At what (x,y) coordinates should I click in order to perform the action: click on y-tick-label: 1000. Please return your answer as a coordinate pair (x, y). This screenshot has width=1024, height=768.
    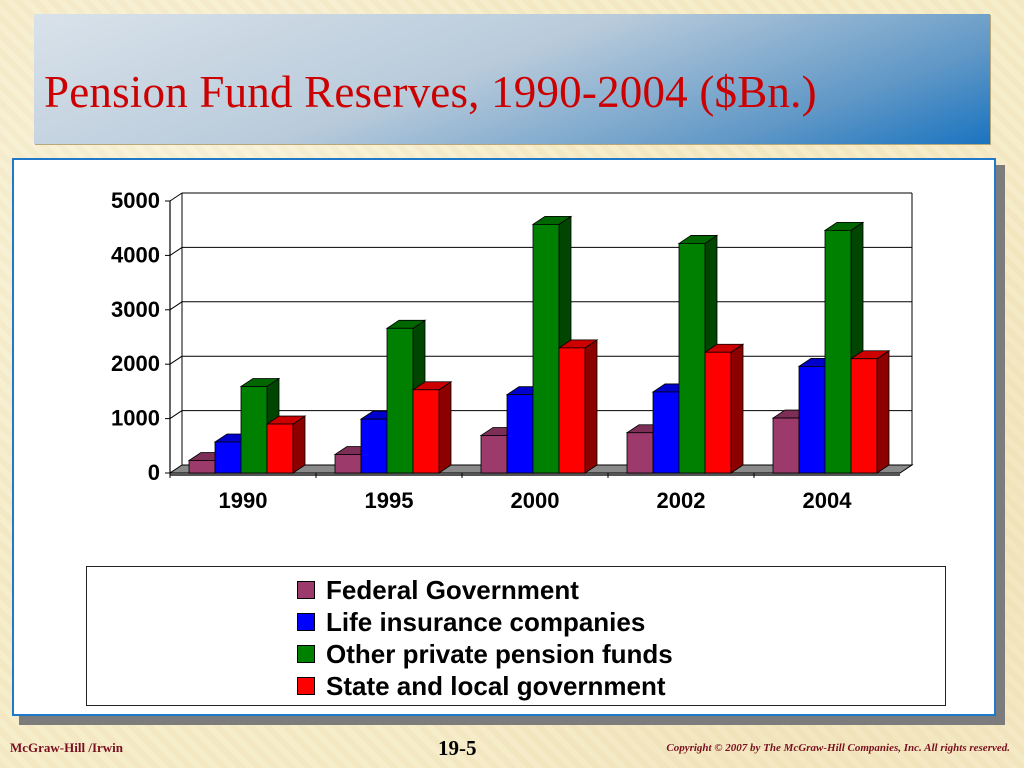
    Looking at the image, I should click on (135, 418).